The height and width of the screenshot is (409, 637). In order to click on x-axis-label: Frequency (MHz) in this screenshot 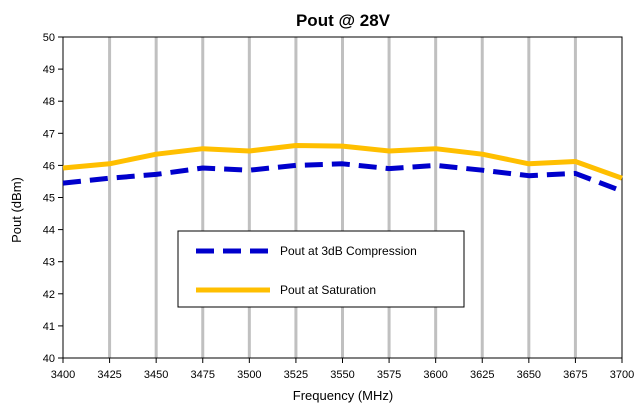, I will do `click(343, 395)`.